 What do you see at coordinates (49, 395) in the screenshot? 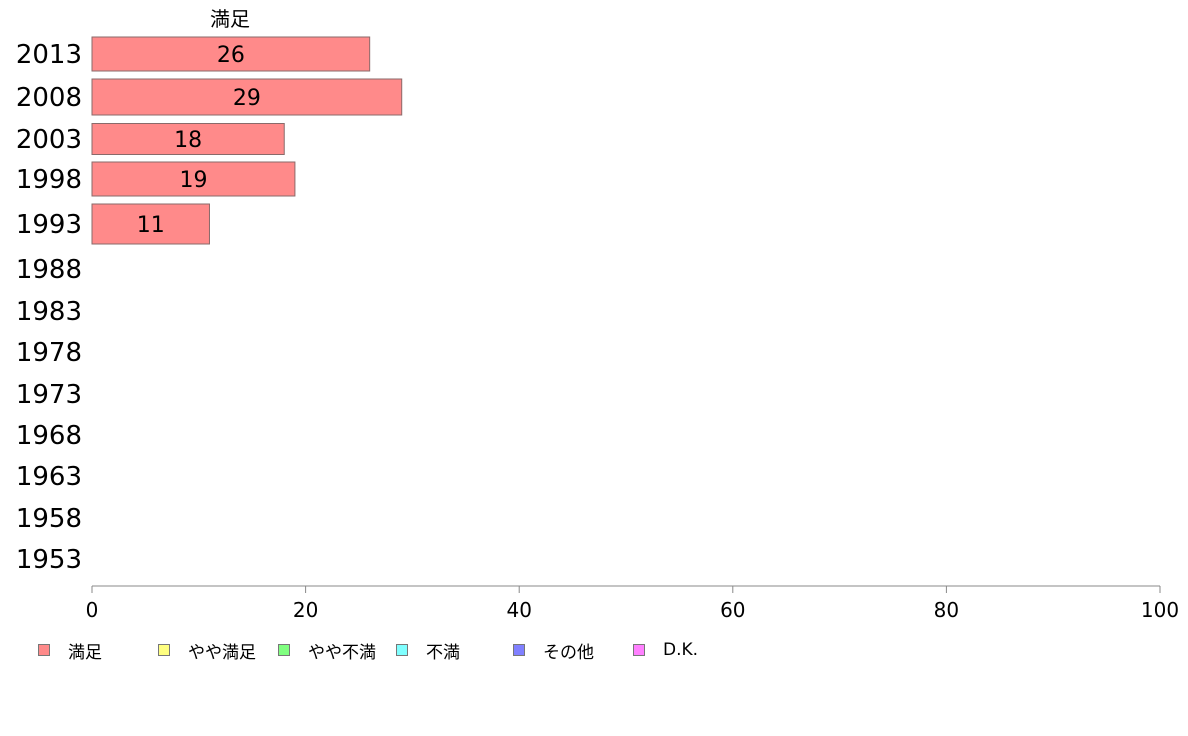
I see `y-axis-label: 1973` at bounding box center [49, 395].